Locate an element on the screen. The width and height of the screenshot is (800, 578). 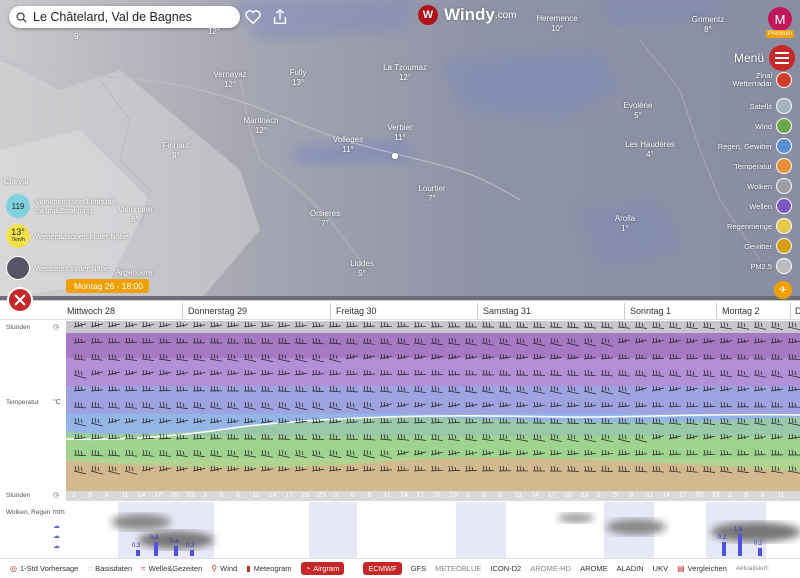
hour-label: 20 is located at coordinates (305, 495).